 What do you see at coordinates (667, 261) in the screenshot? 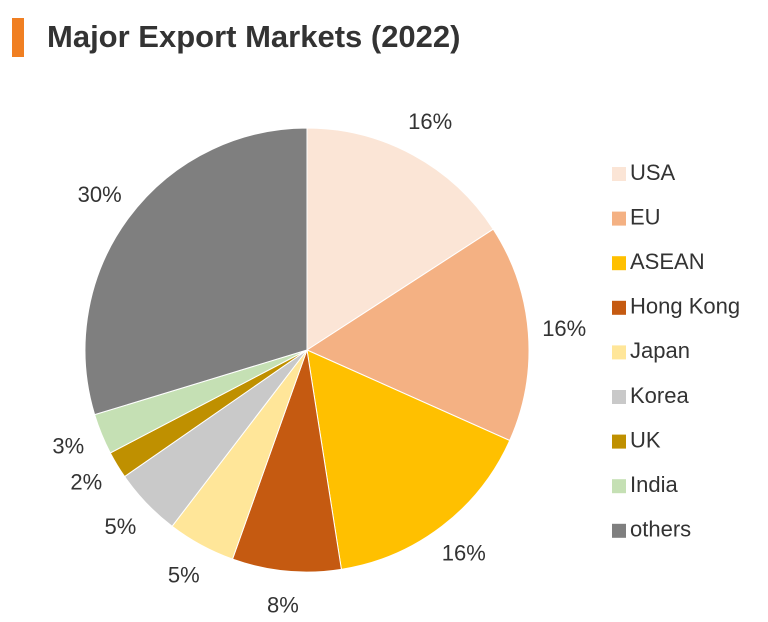
I see `legend-label: ASEAN` at bounding box center [667, 261].